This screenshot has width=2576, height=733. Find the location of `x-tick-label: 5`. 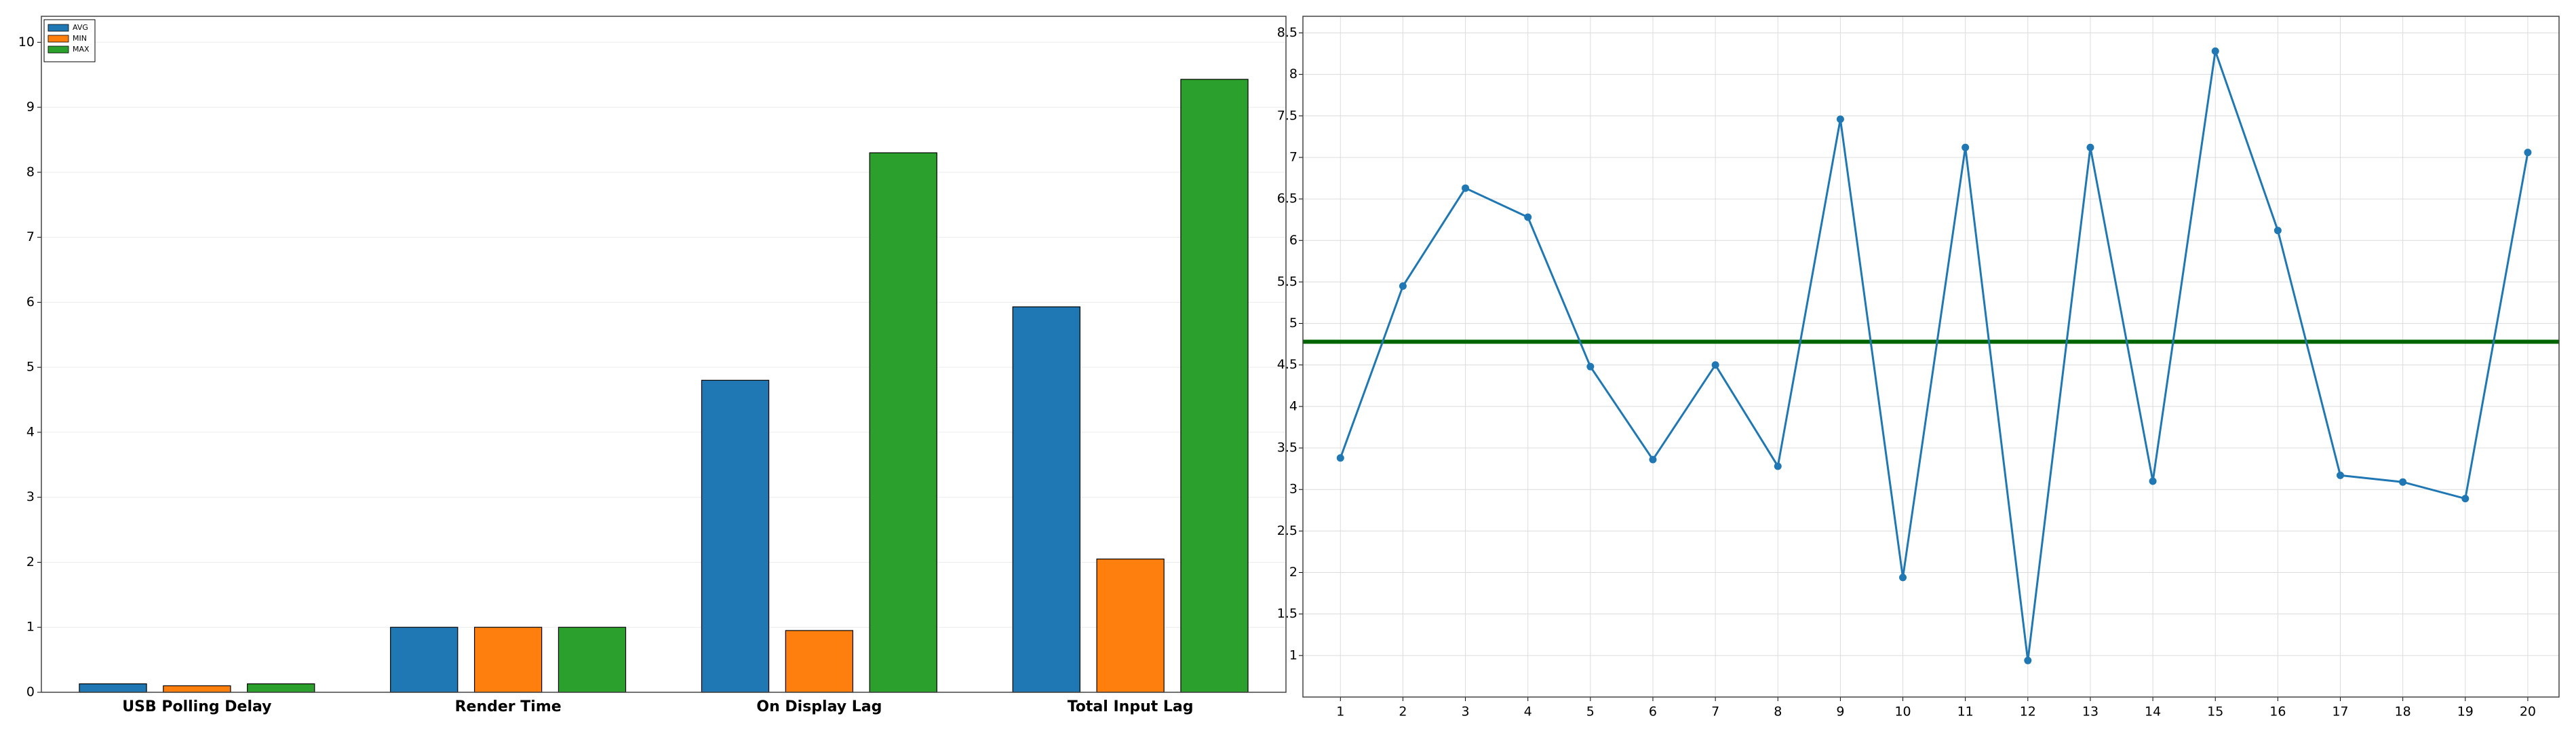

x-tick-label: 5 is located at coordinates (1590, 711).